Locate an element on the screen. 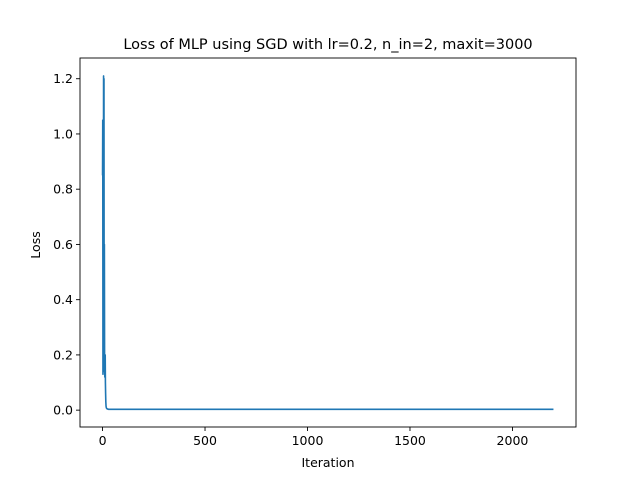 Image resolution: width=640 pixels, height=480 pixels. y-tick-label: 0.6 is located at coordinates (63, 244).